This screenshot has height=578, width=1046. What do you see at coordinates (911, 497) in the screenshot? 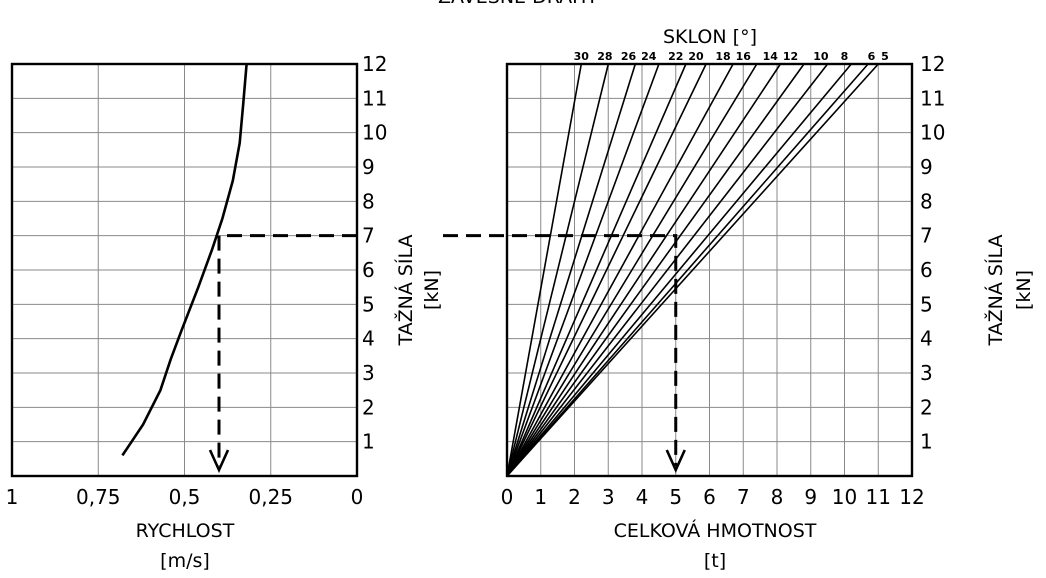
I see `x-tick-label: 12` at bounding box center [911, 497].